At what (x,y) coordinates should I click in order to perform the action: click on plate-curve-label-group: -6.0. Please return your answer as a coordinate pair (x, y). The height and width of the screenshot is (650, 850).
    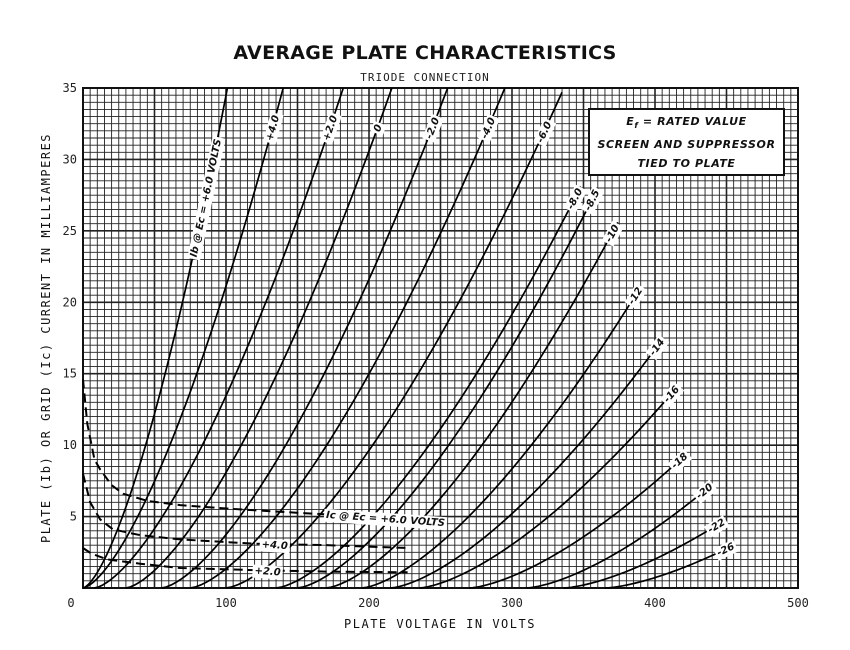
    Looking at the image, I should click on (545, 132).